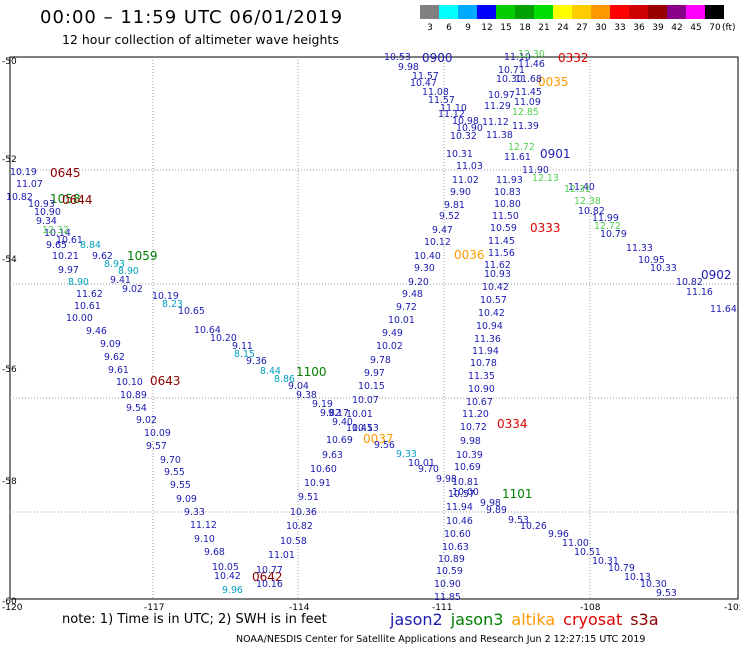 The width and height of the screenshot is (740, 650). Describe the element at coordinates (365, 428) in the screenshot. I see `wave-height-value: 10.13` at that location.